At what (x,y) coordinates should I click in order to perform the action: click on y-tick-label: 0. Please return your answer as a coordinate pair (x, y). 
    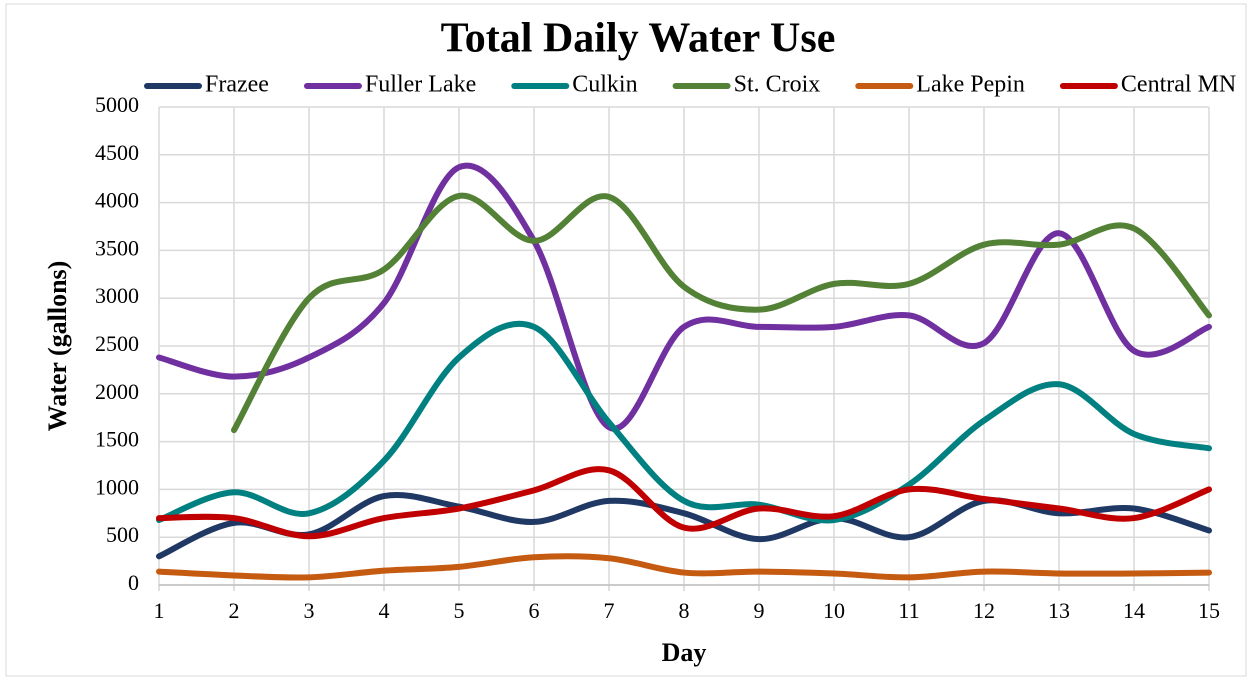
    Looking at the image, I should click on (133, 582).